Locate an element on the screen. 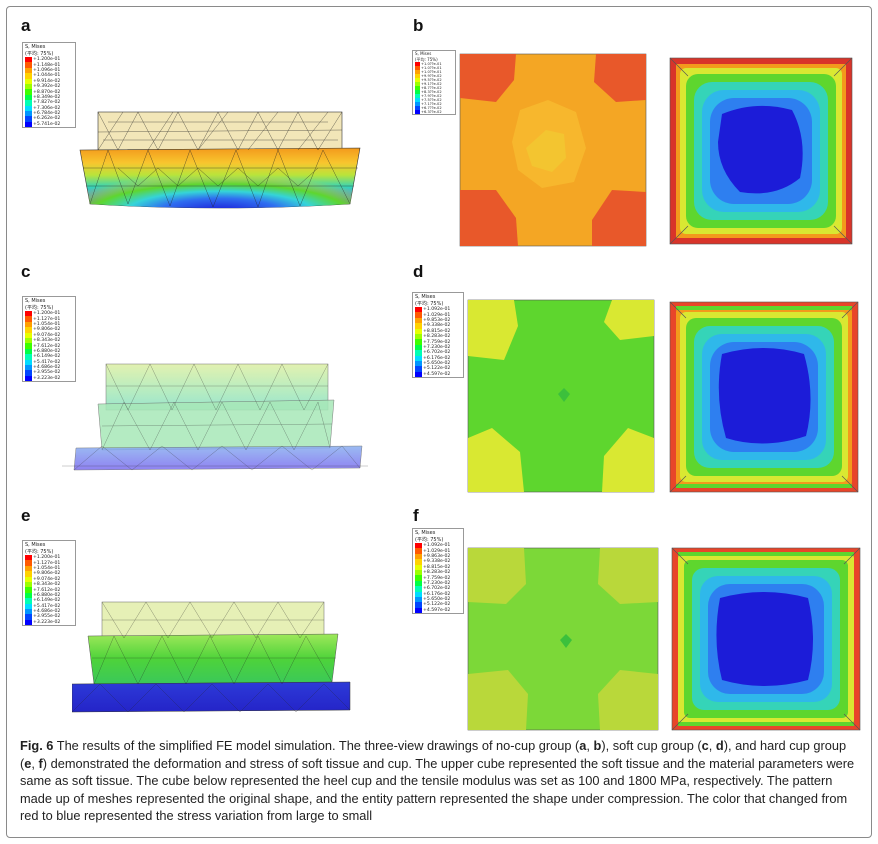 The width and height of the screenshot is (878, 844). legend-value: +7.827e-02 is located at coordinates (47, 103).